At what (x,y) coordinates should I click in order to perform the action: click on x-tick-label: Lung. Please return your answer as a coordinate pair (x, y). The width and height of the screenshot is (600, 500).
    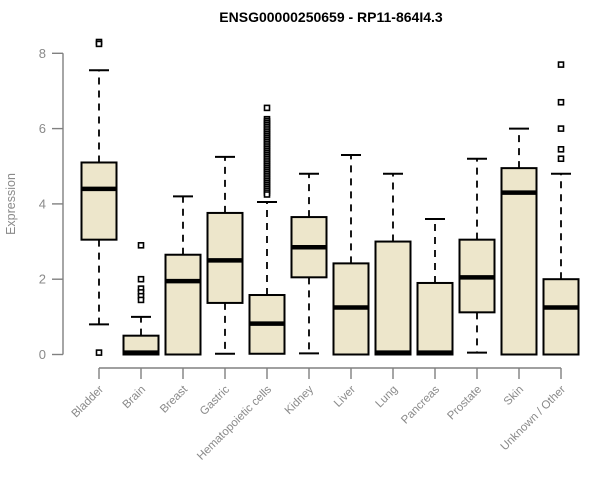
    Looking at the image, I should click on (387, 397).